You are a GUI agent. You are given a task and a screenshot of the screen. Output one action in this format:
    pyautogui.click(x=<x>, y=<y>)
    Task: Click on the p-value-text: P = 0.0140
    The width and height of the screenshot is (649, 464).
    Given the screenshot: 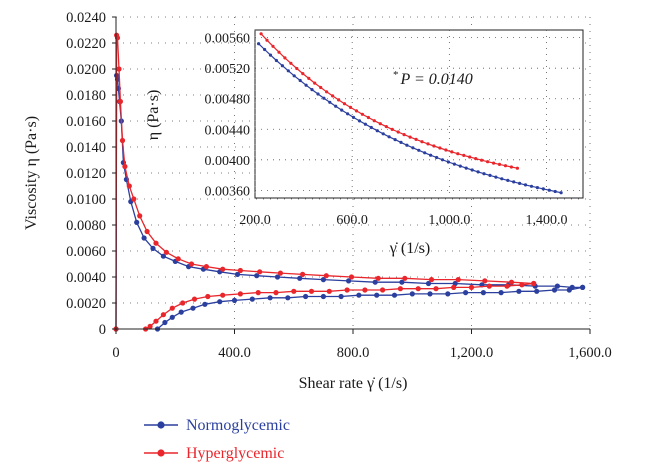 What is the action you would take?
    pyautogui.click(x=436, y=79)
    